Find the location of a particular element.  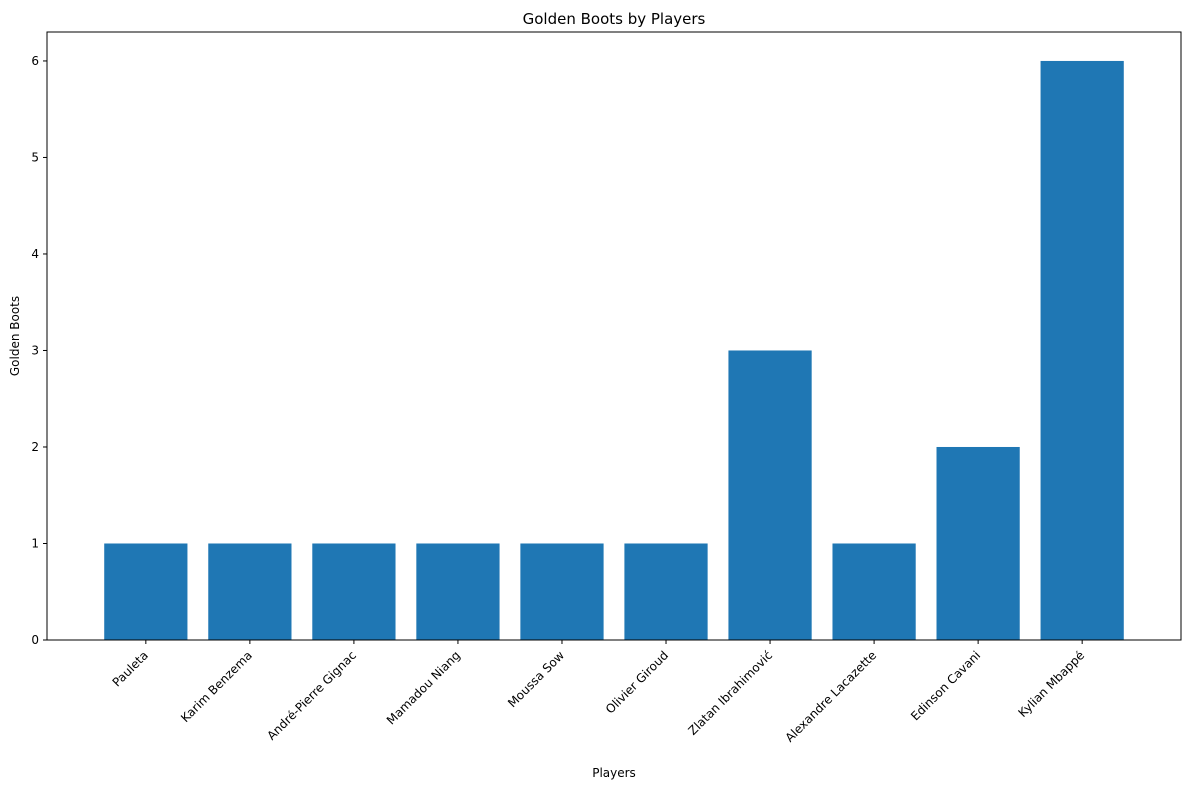

y-axis-ticks: 0 1 2 3 4 5 6 is located at coordinates (39, 350).